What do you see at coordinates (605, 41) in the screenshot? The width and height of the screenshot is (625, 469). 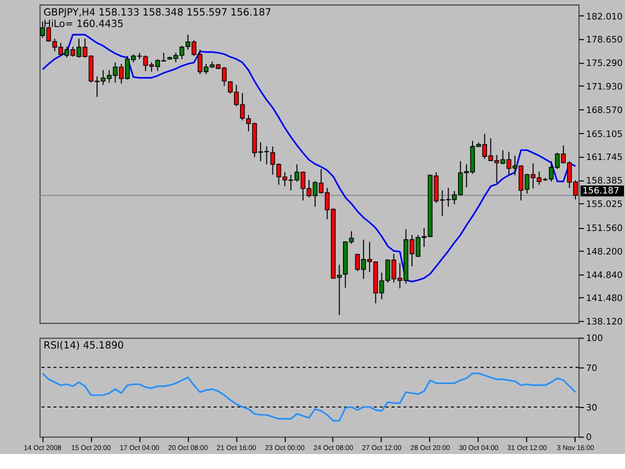 I see `y-tick-label: 178.650` at bounding box center [605, 41].